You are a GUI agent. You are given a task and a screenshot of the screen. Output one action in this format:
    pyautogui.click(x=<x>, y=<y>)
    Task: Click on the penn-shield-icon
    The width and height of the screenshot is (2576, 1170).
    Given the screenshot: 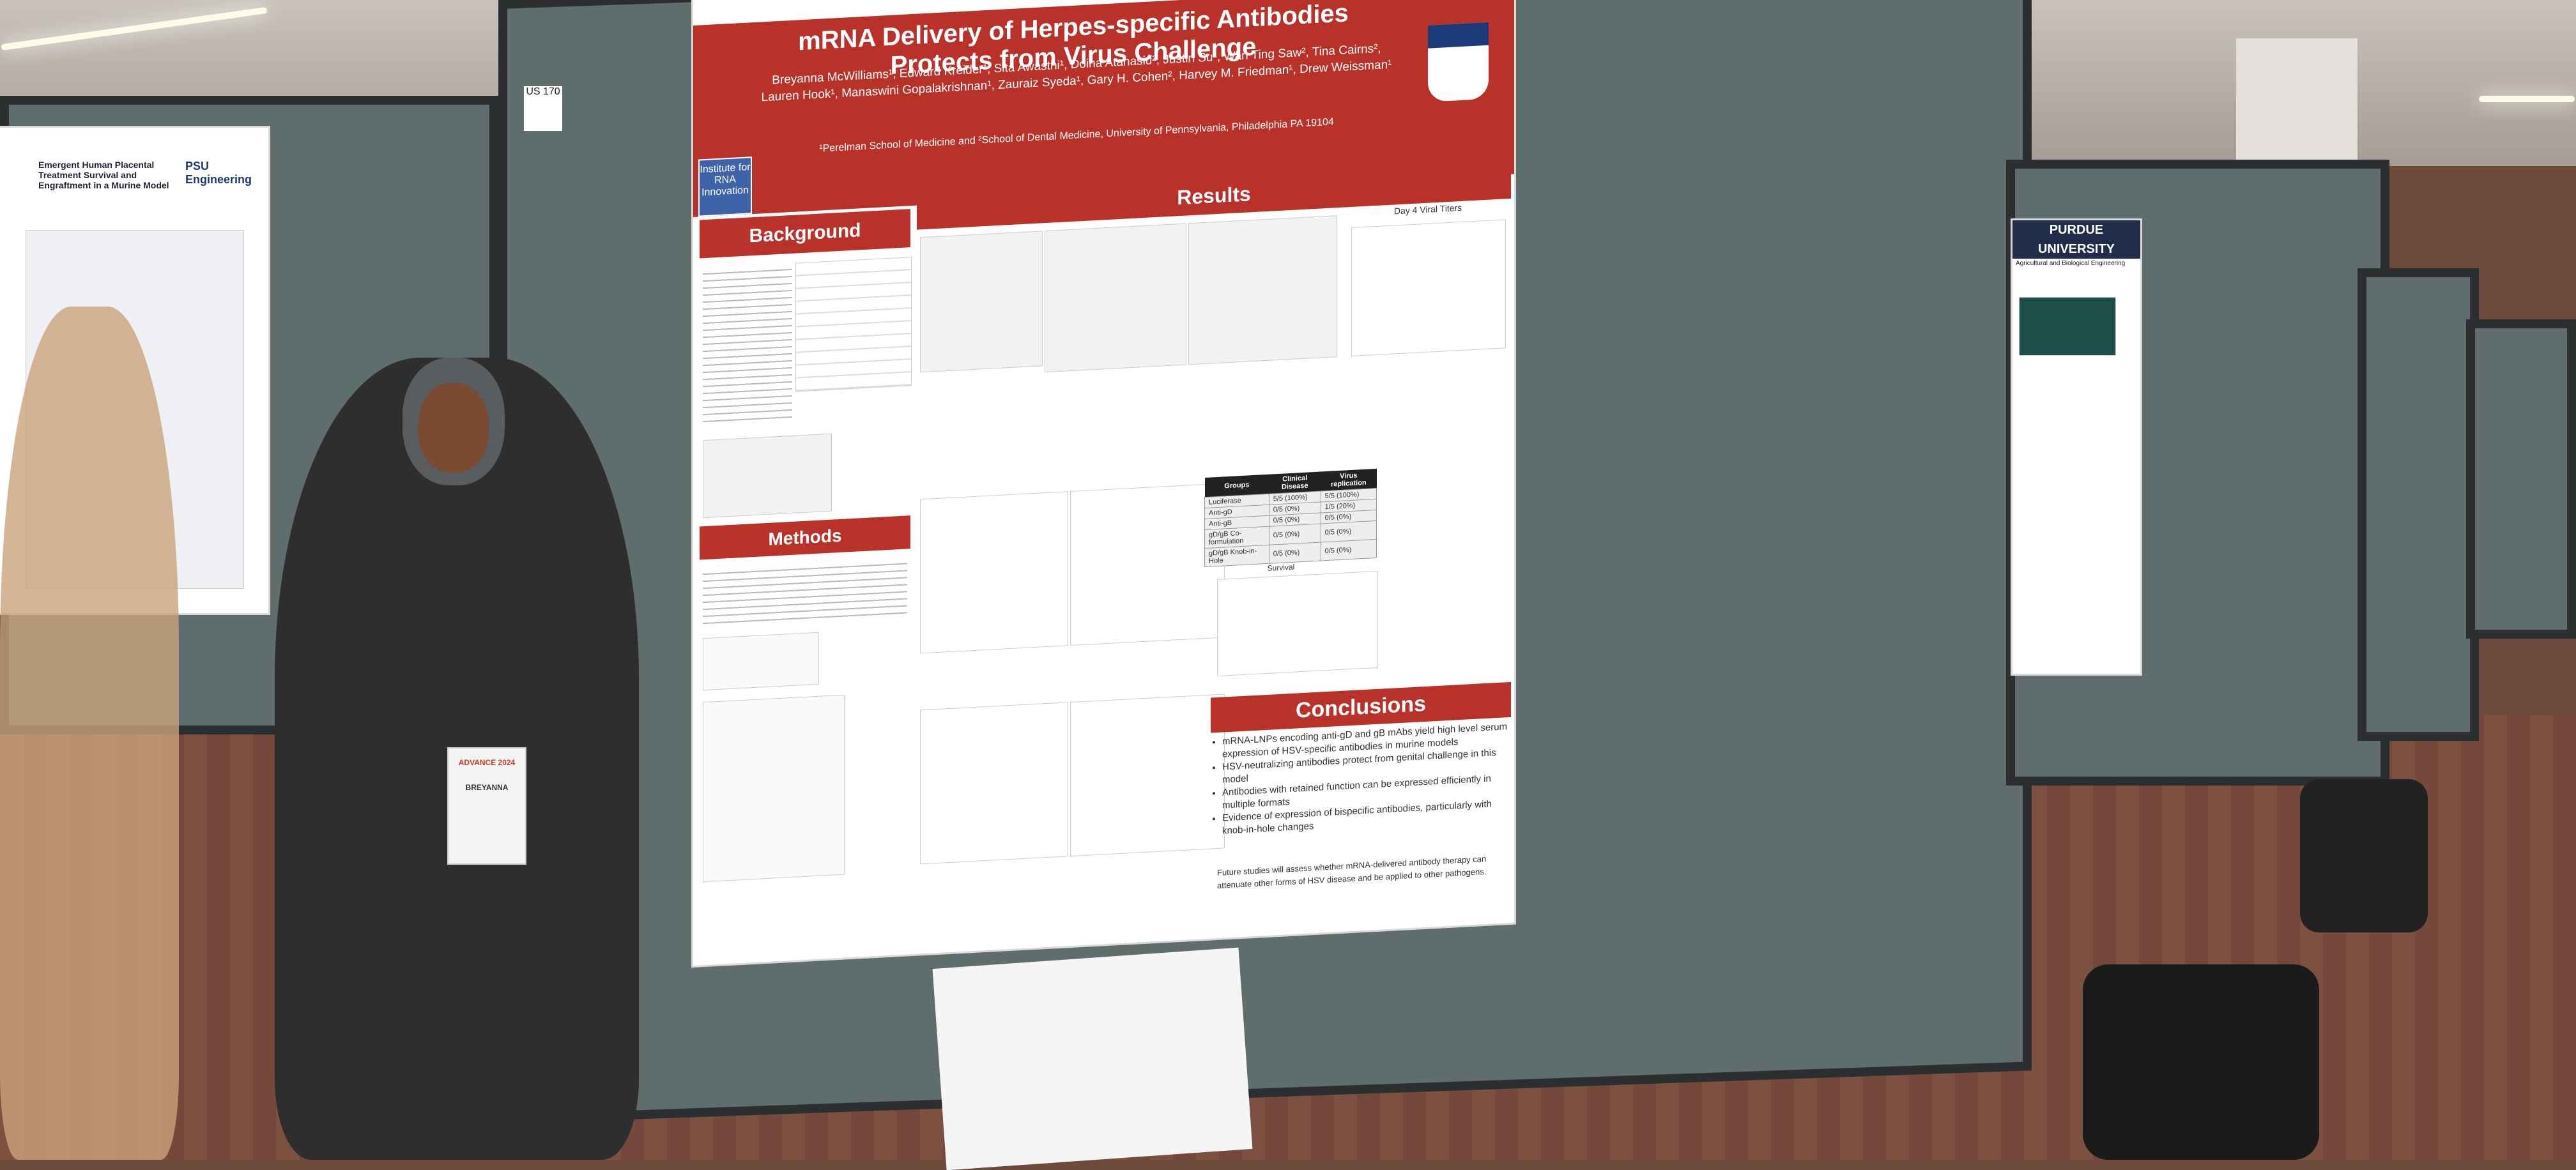 What is the action you would take?
    pyautogui.click(x=1458, y=62)
    